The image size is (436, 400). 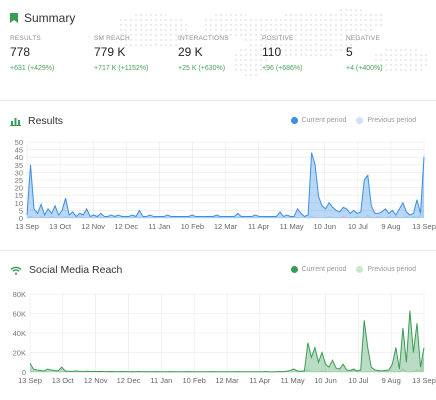 I want to click on divider, so click(x=218, y=100).